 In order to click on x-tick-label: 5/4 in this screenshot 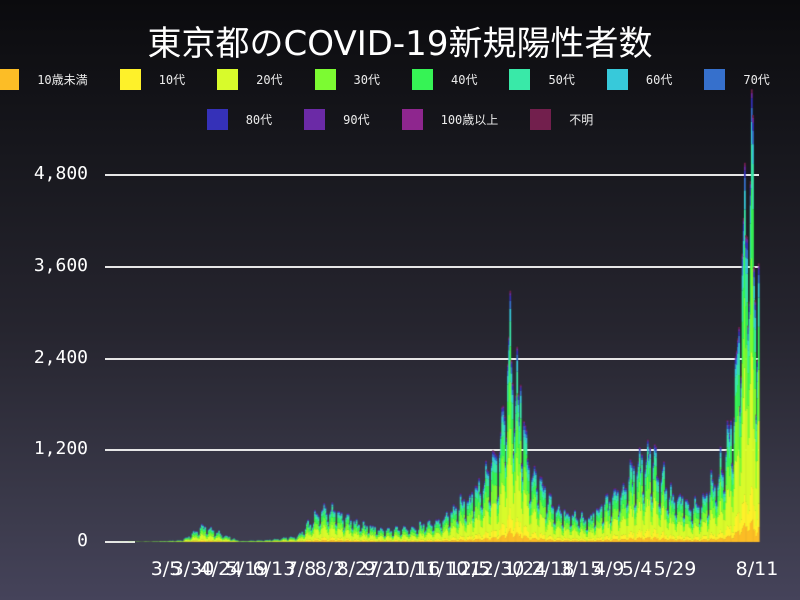, I will do `click(637, 569)`.